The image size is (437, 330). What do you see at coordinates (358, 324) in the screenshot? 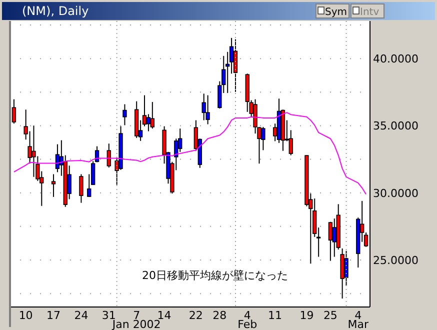
I see `annotation: Mar` at bounding box center [358, 324].